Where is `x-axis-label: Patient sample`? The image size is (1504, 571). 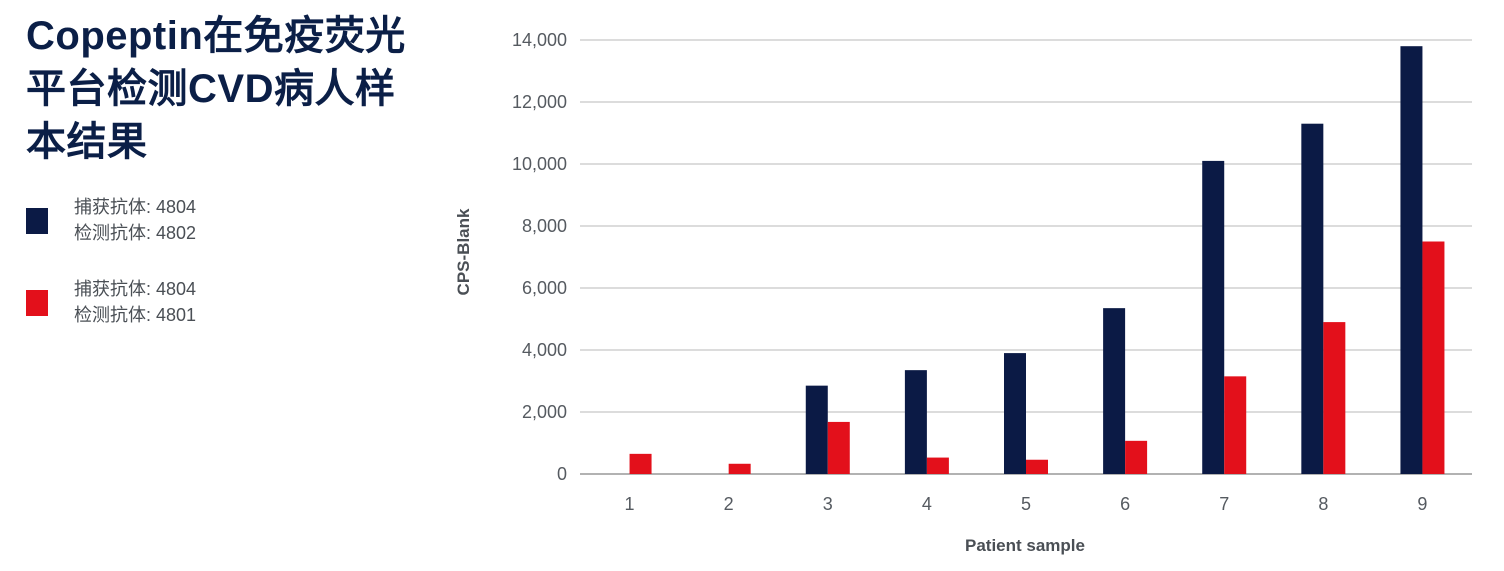
x-axis-label: Patient sample is located at coordinates (1025, 545).